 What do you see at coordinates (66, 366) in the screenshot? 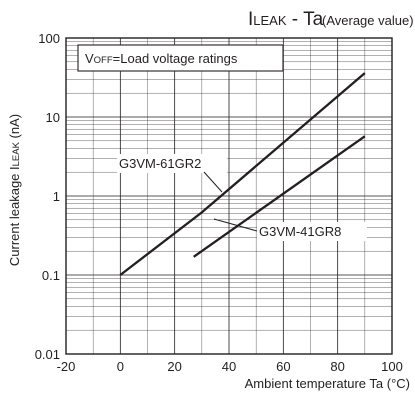
I see `x-tick-label: -20` at bounding box center [66, 366].